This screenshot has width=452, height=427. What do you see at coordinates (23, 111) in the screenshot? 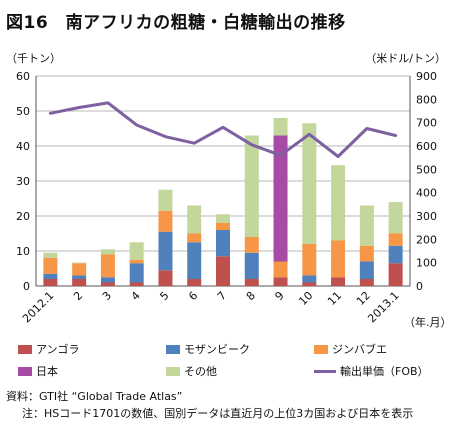
I see `left-tick-label: 50` at bounding box center [23, 111].